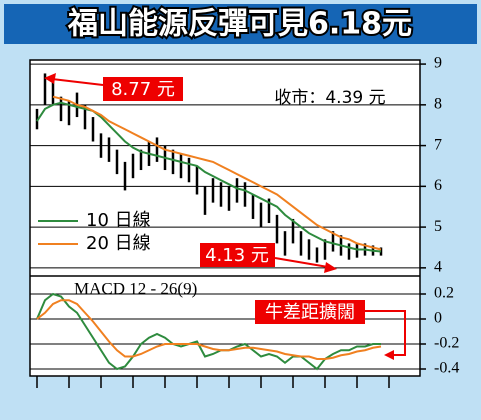 This screenshot has width=481, height=420. Describe the element at coordinates (329, 98) in the screenshot. I see `close-label: 收市：4.39 元` at that location.